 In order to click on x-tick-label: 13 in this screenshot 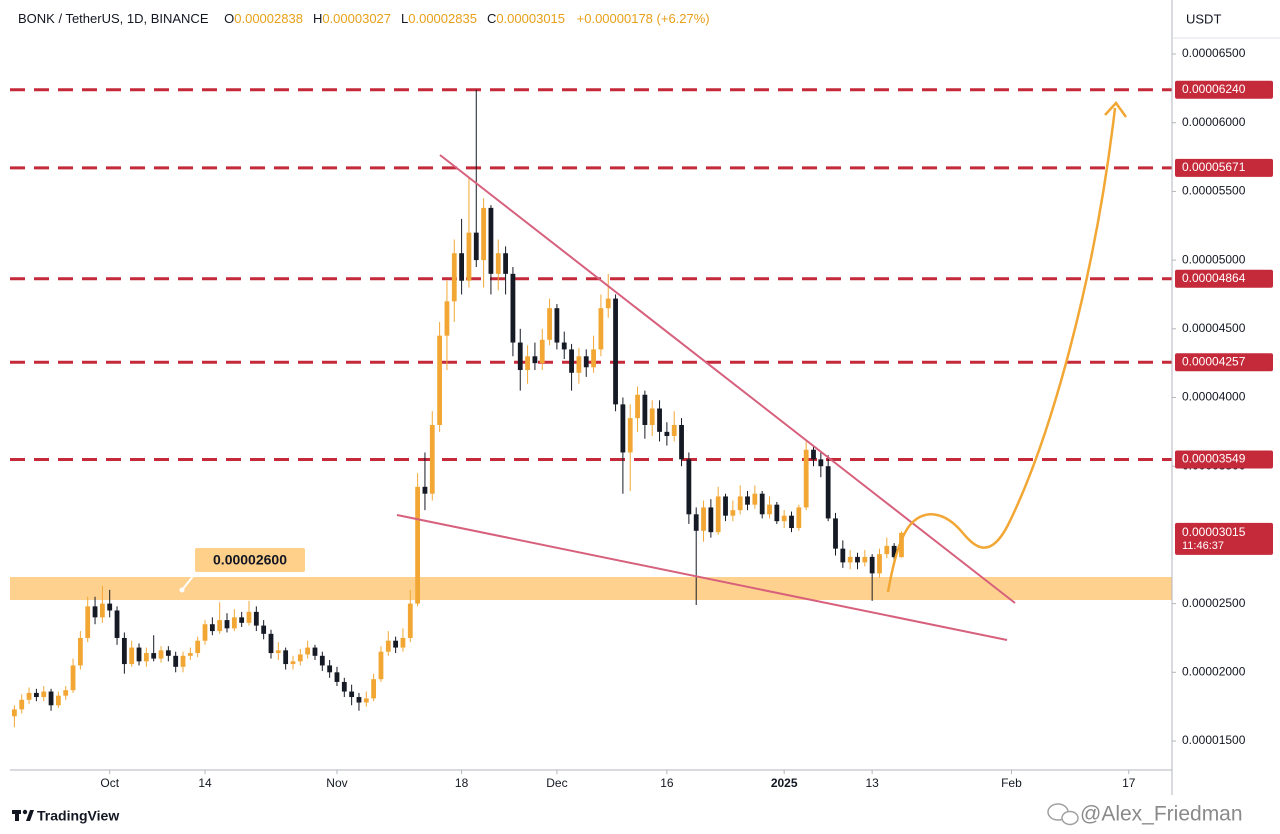, I will do `click(872, 783)`.